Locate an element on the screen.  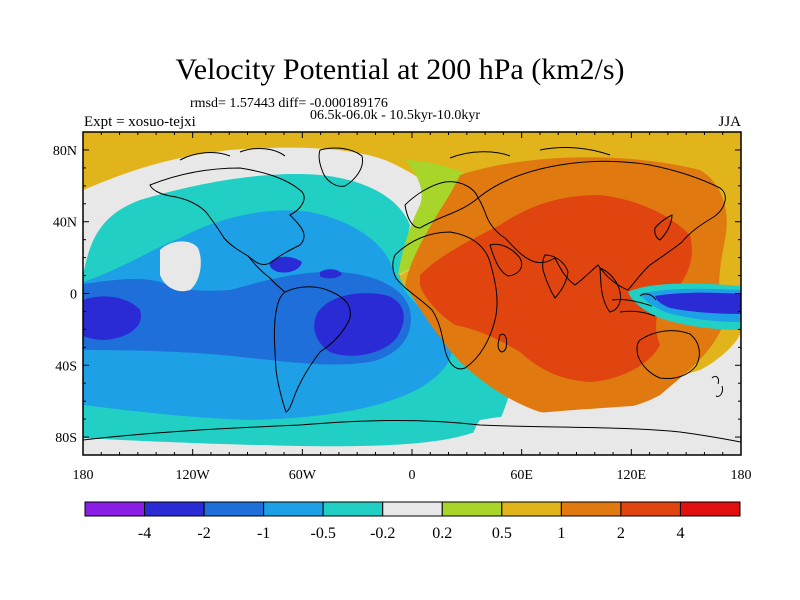
coast-north-america is located at coordinates (227, 216).